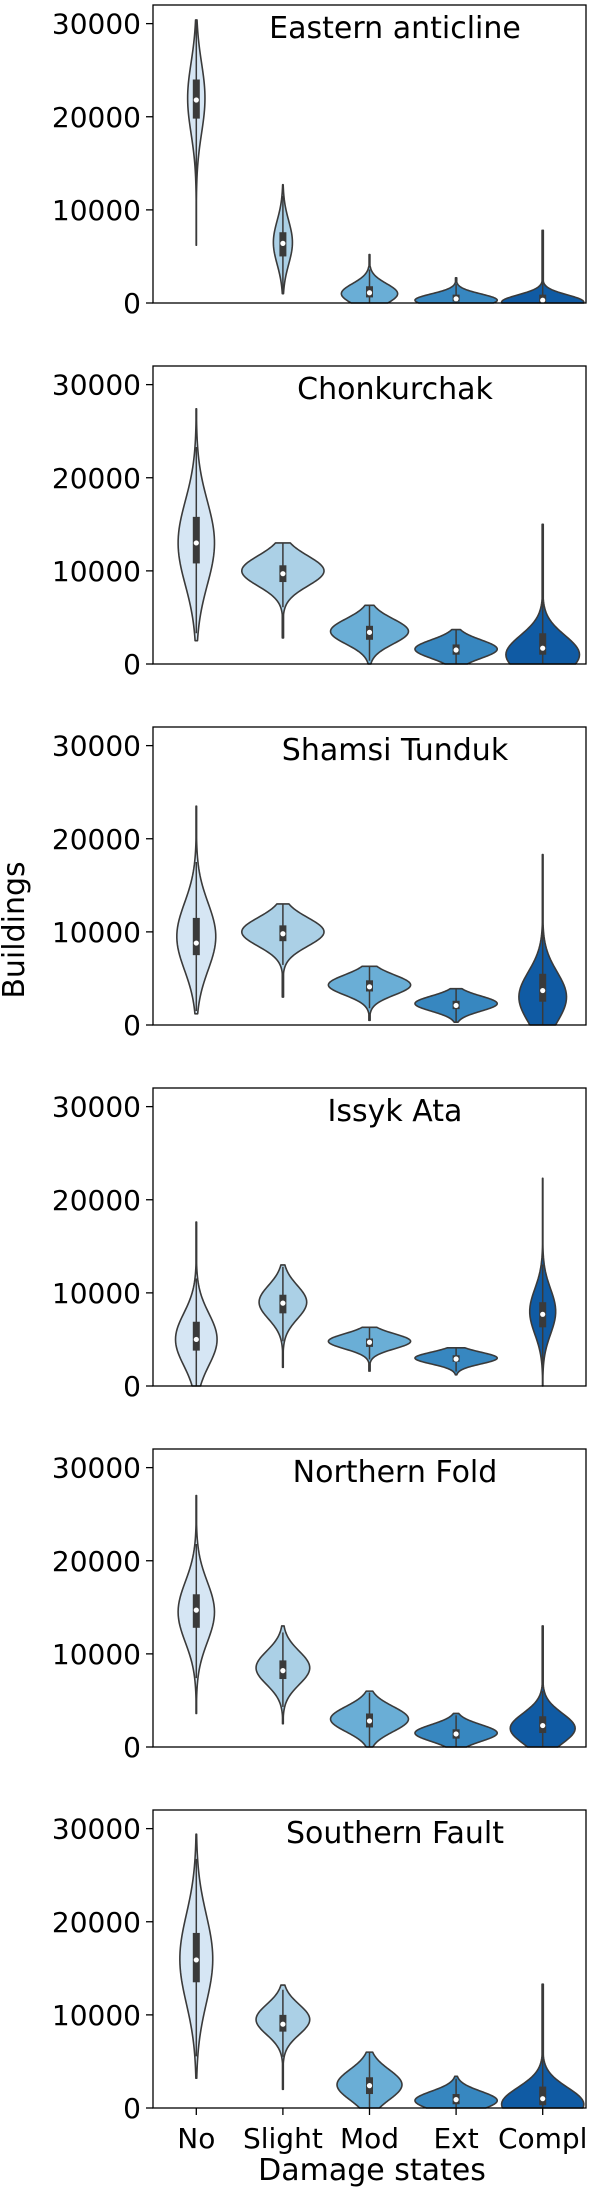 The image size is (590, 2191). Describe the element at coordinates (395, 750) in the screenshot. I see `panel-title: Shamsi Tunduk` at that location.